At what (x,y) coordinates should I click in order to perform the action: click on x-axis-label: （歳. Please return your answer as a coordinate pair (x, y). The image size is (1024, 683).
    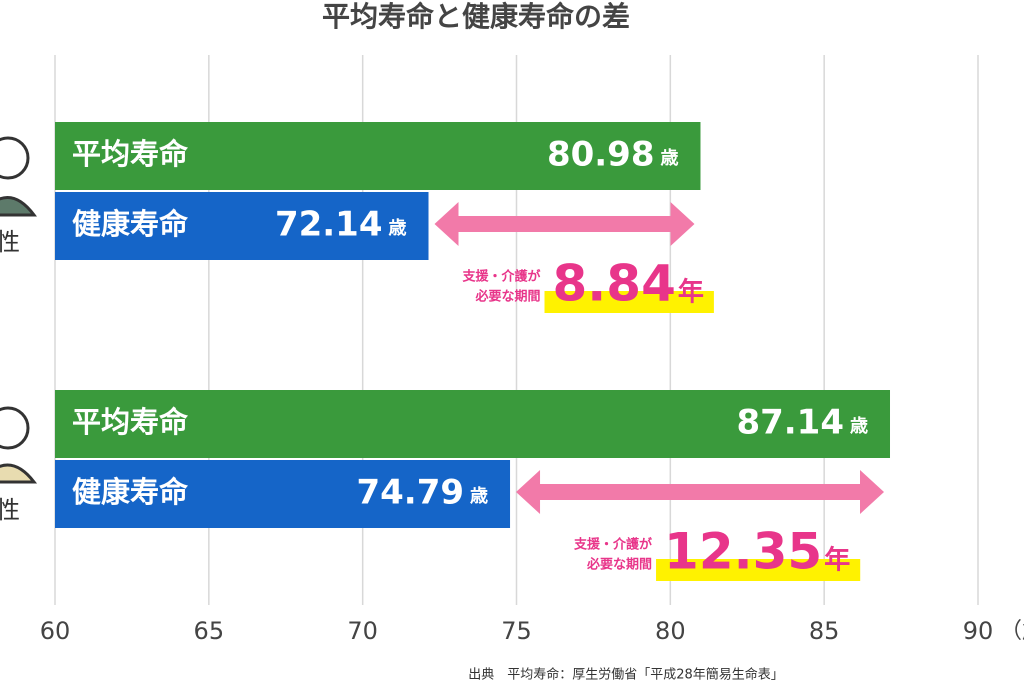
    Looking at the image, I should click on (1012, 631).